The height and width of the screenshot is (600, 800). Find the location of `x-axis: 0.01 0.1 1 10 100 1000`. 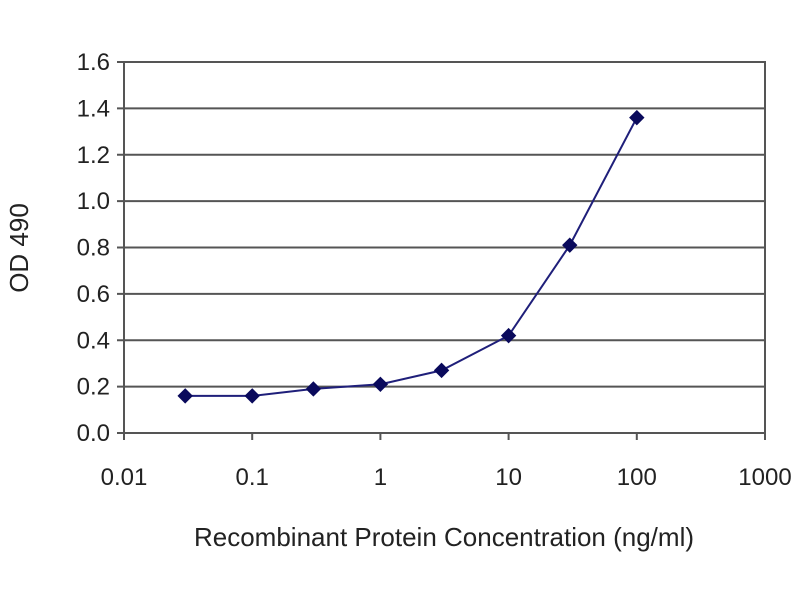

x-axis: 0.01 0.1 1 10 100 1000 is located at coordinates (446, 462).